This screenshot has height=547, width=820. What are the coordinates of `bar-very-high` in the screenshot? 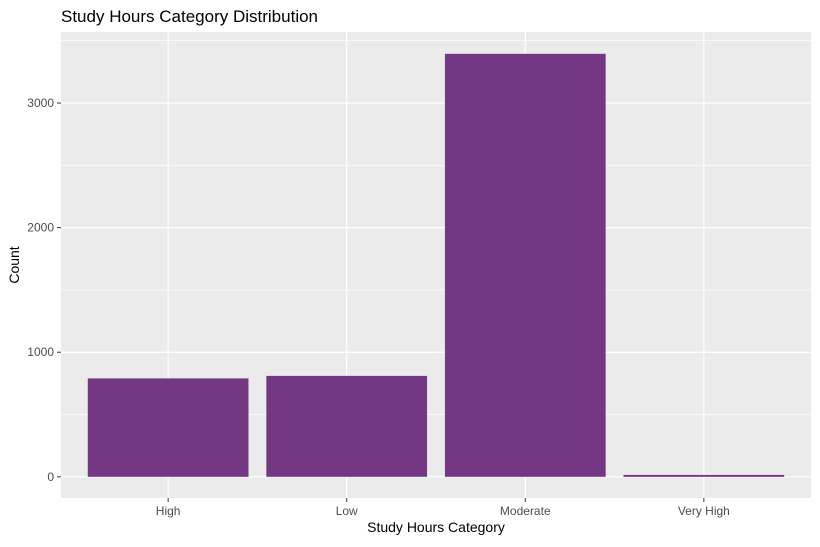 It's located at (704, 475).